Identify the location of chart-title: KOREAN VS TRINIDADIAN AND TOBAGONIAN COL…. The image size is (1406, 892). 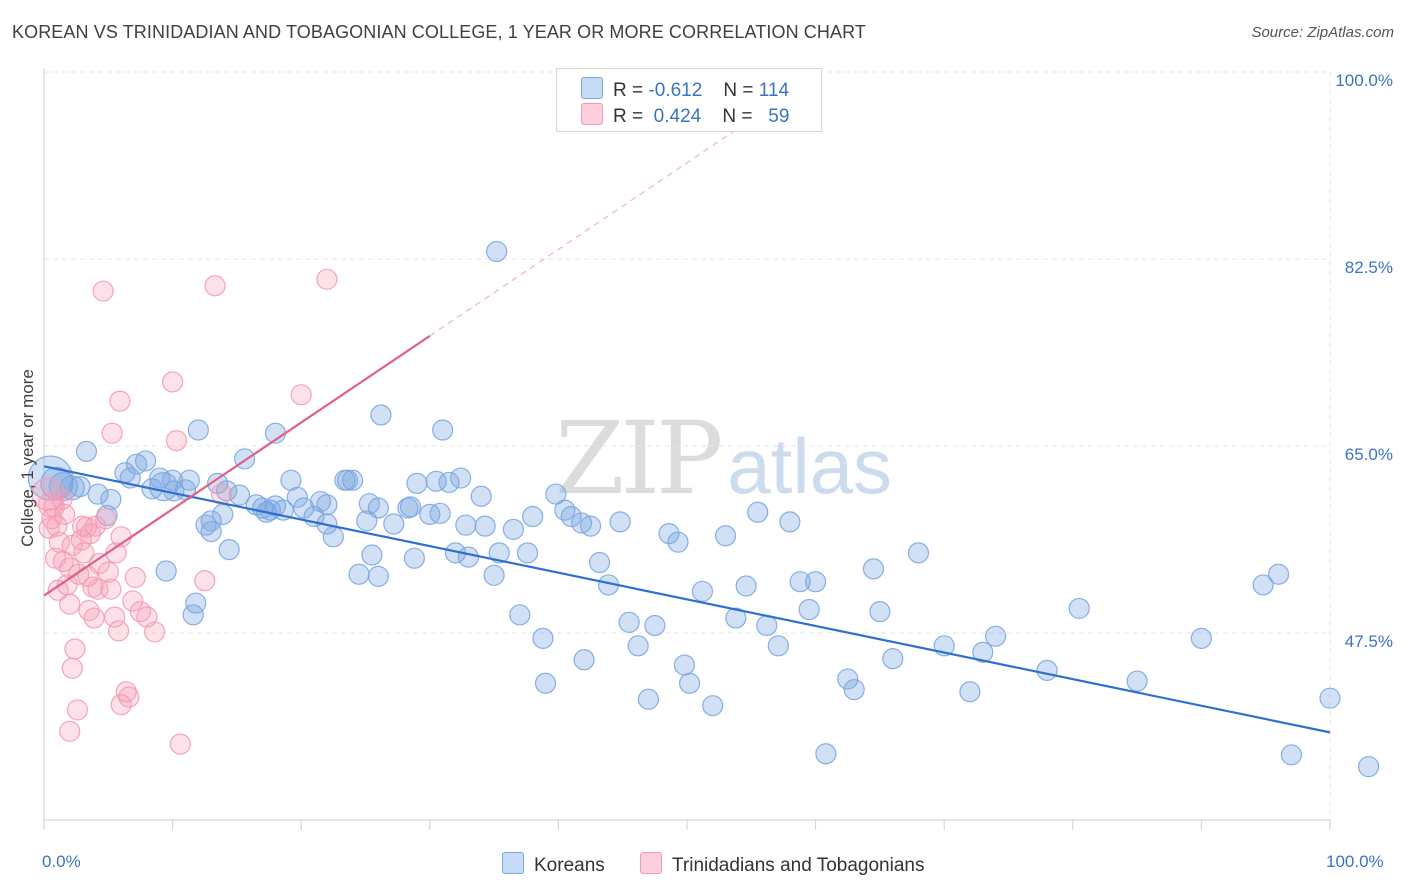
(439, 32).